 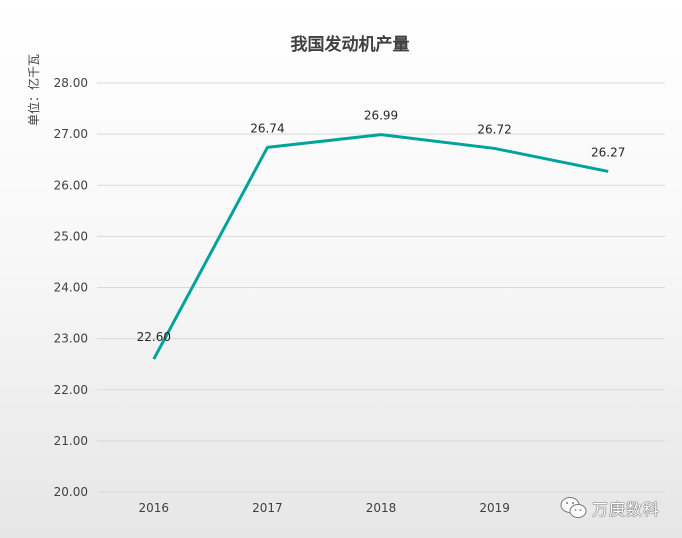 I want to click on watermark-text: 万庚数科, so click(x=626, y=509).